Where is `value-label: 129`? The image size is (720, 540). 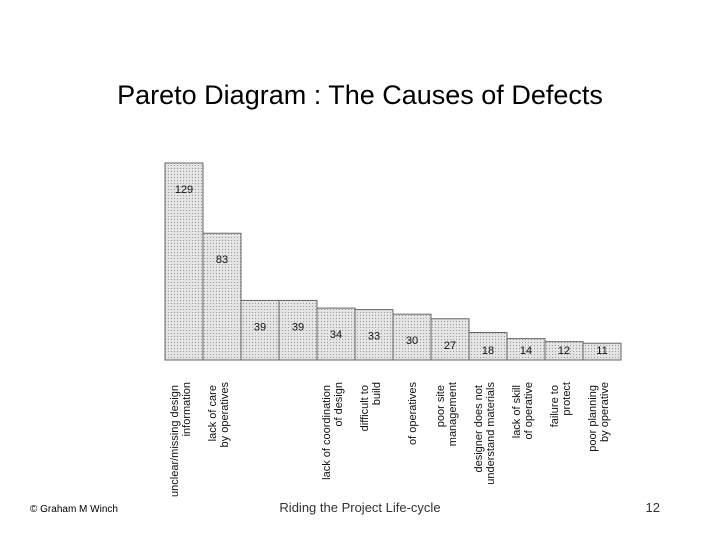
value-label: 129 is located at coordinates (184, 190).